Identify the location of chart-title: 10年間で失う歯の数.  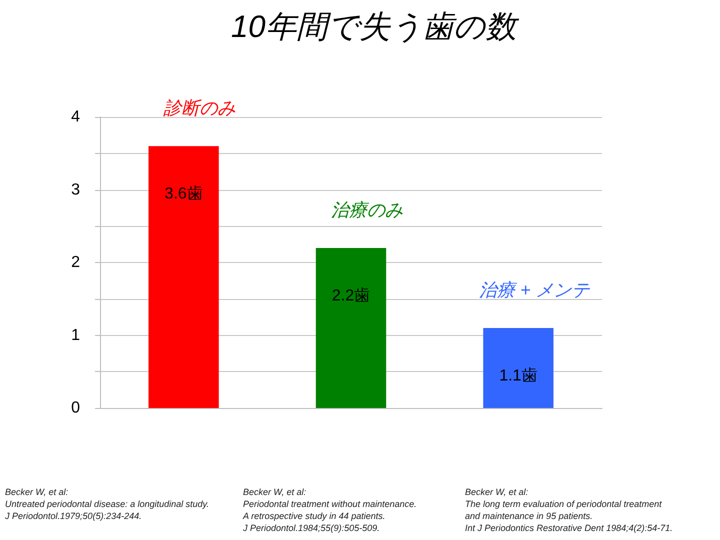
(375, 26).